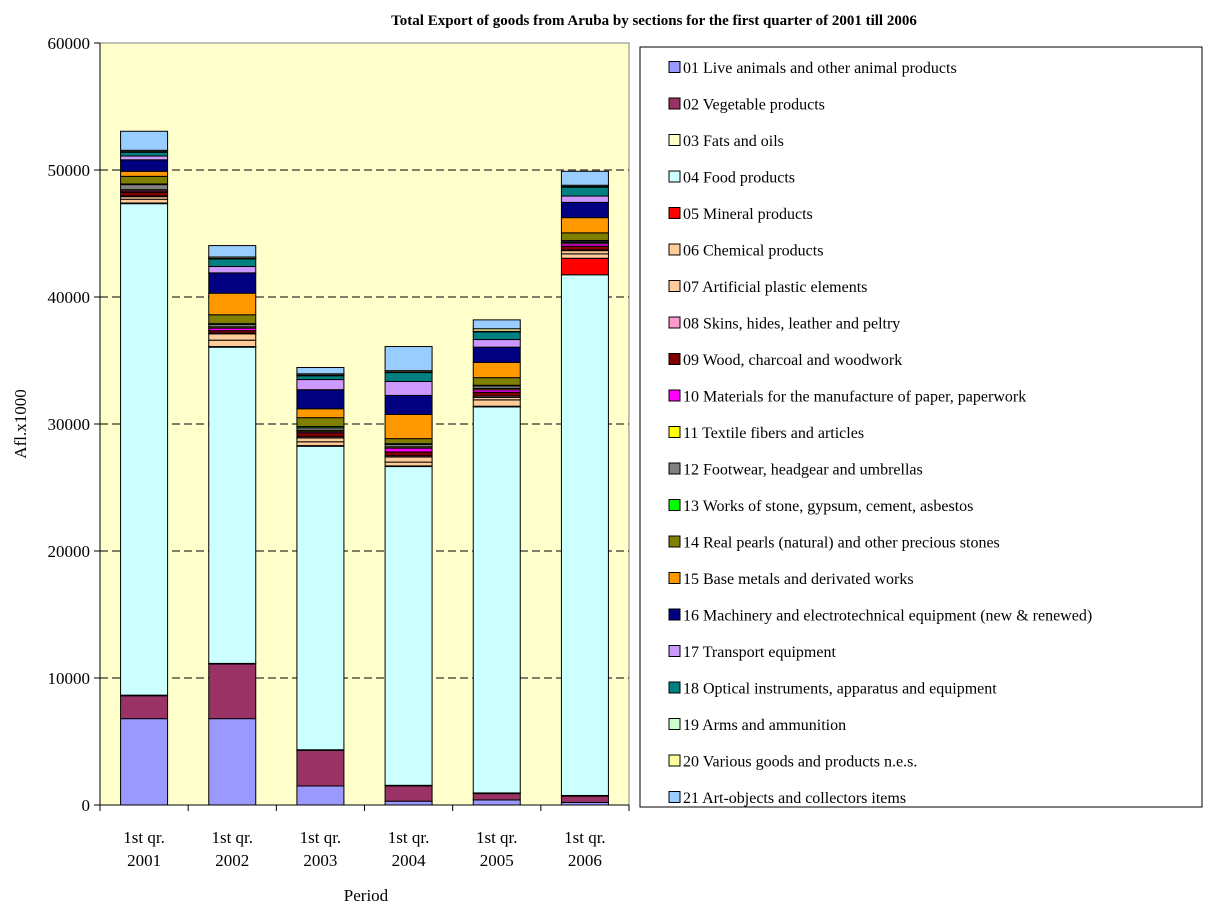 This screenshot has width=1209, height=909. I want to click on legend-label: 11 Textile fibers and articles, so click(773, 433).